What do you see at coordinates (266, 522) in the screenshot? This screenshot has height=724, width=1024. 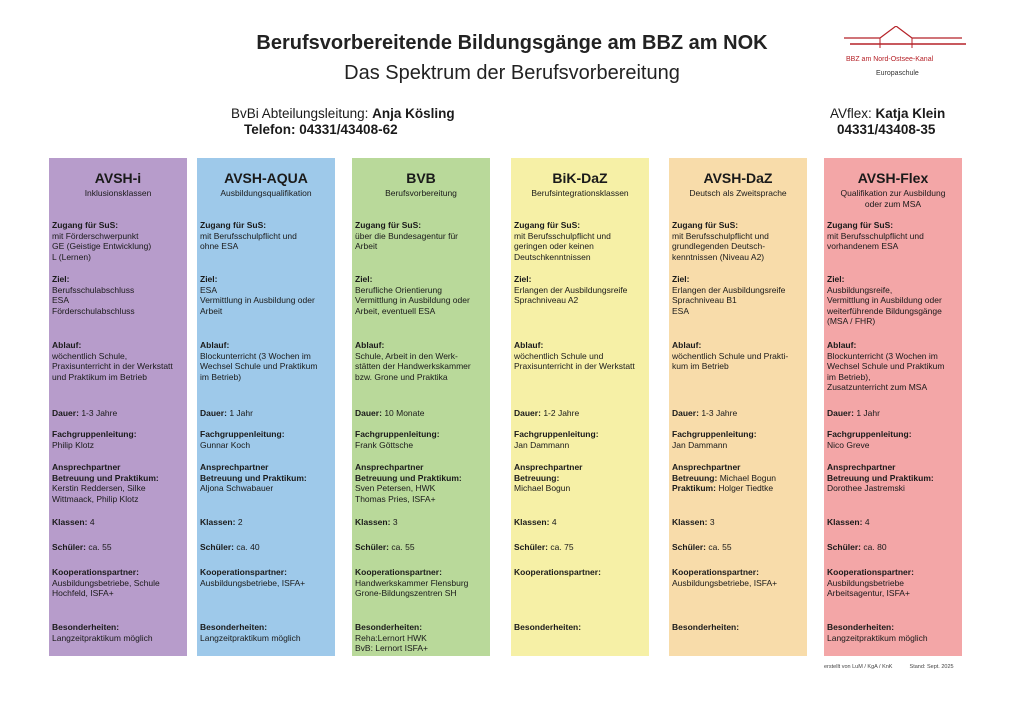 I see `section-klassen: Klassen: 2` at bounding box center [266, 522].